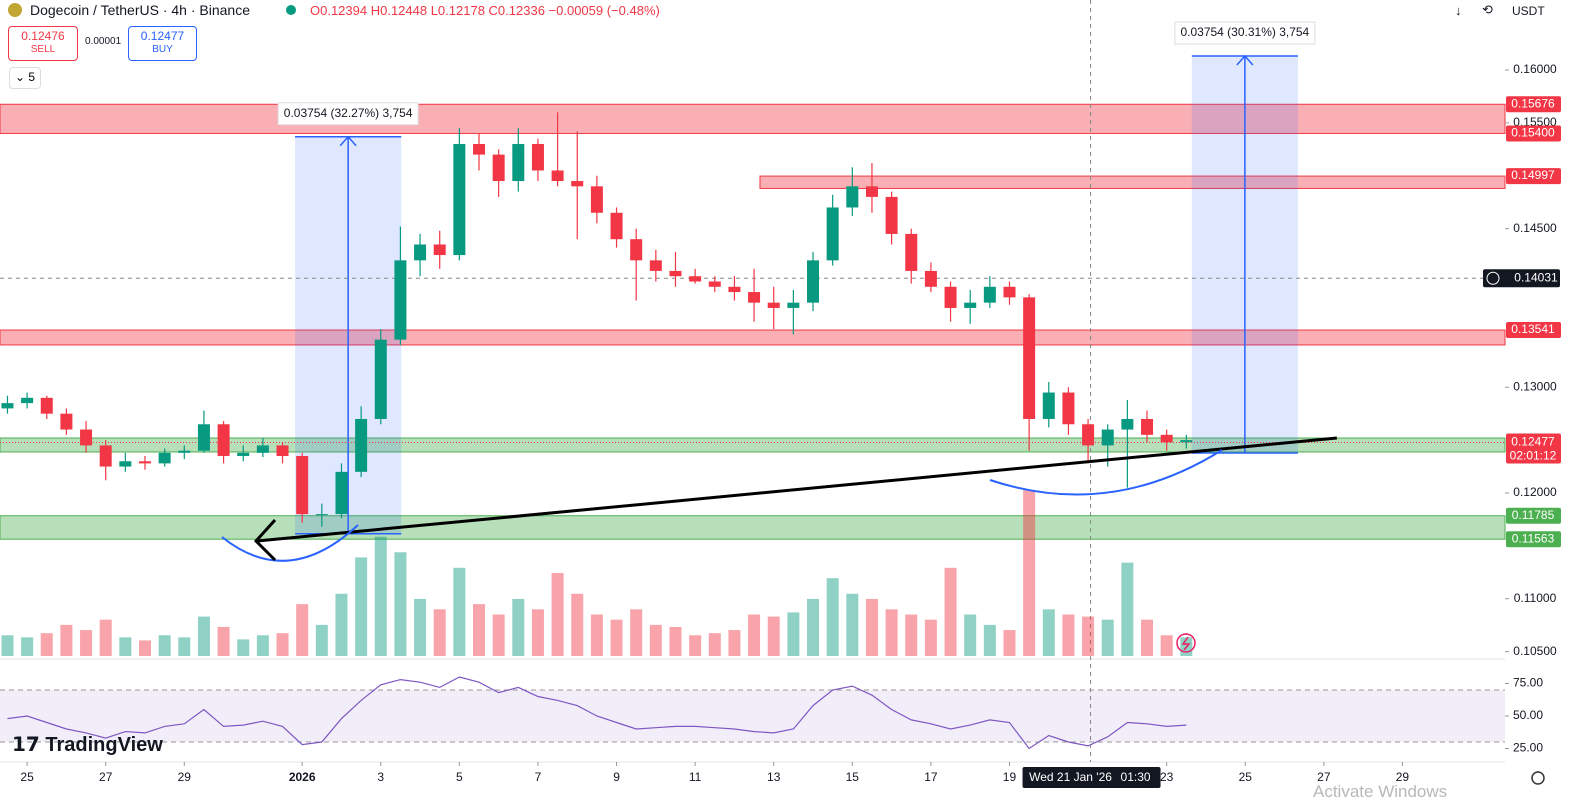  I want to click on price-label: 0.13541, so click(1533, 329).